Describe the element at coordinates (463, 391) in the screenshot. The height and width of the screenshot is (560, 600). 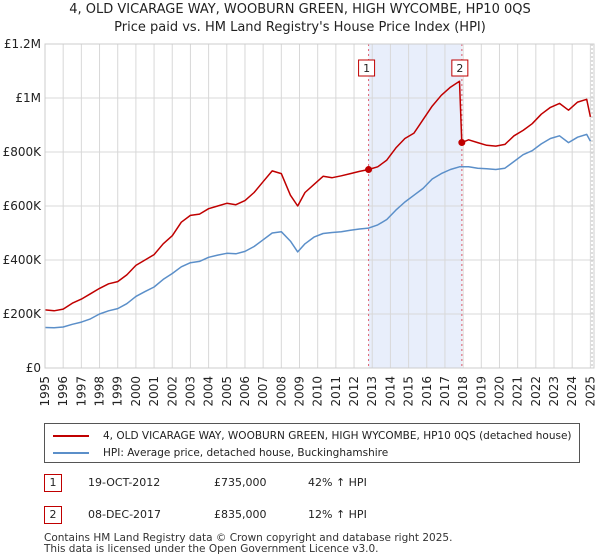
I see `x-tick-label: 2018` at that location.